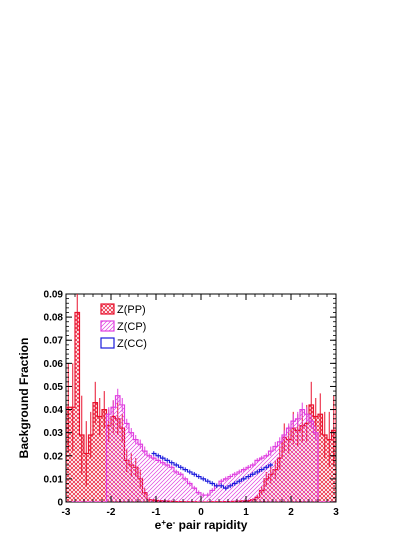 This screenshot has height=542, width=415. Describe the element at coordinates (336, 512) in the screenshot. I see `x-tick-label: 3` at that location.